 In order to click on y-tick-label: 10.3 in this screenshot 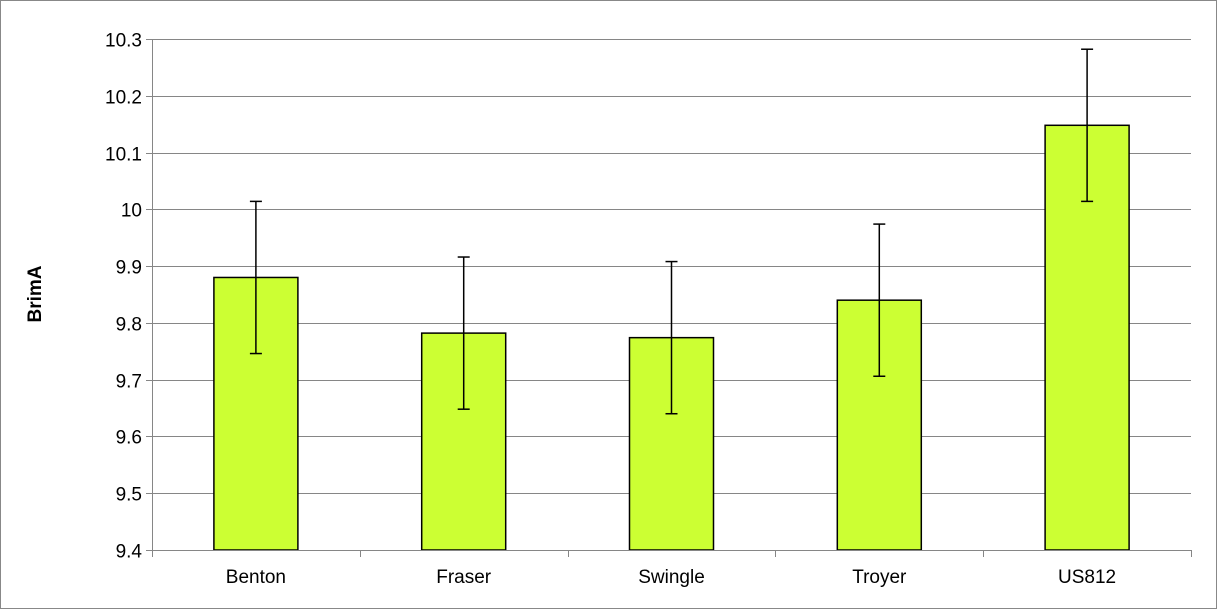, I will do `click(123, 41)`.